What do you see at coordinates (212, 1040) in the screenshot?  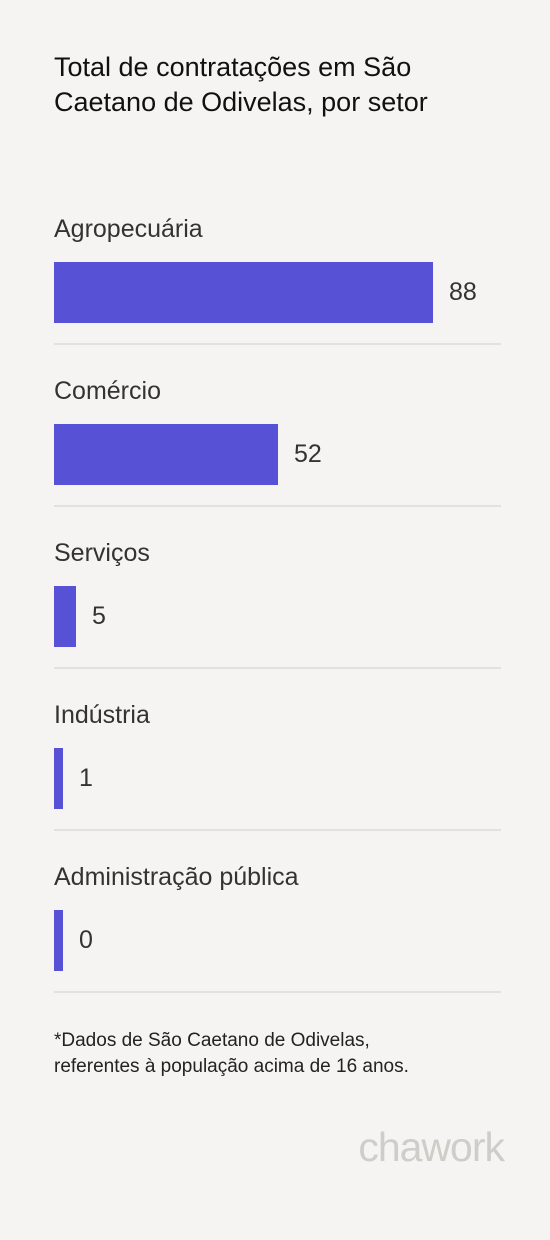 I see `footnote-line-1: *Dados de São Caetano de Odivelas,` at bounding box center [212, 1040].